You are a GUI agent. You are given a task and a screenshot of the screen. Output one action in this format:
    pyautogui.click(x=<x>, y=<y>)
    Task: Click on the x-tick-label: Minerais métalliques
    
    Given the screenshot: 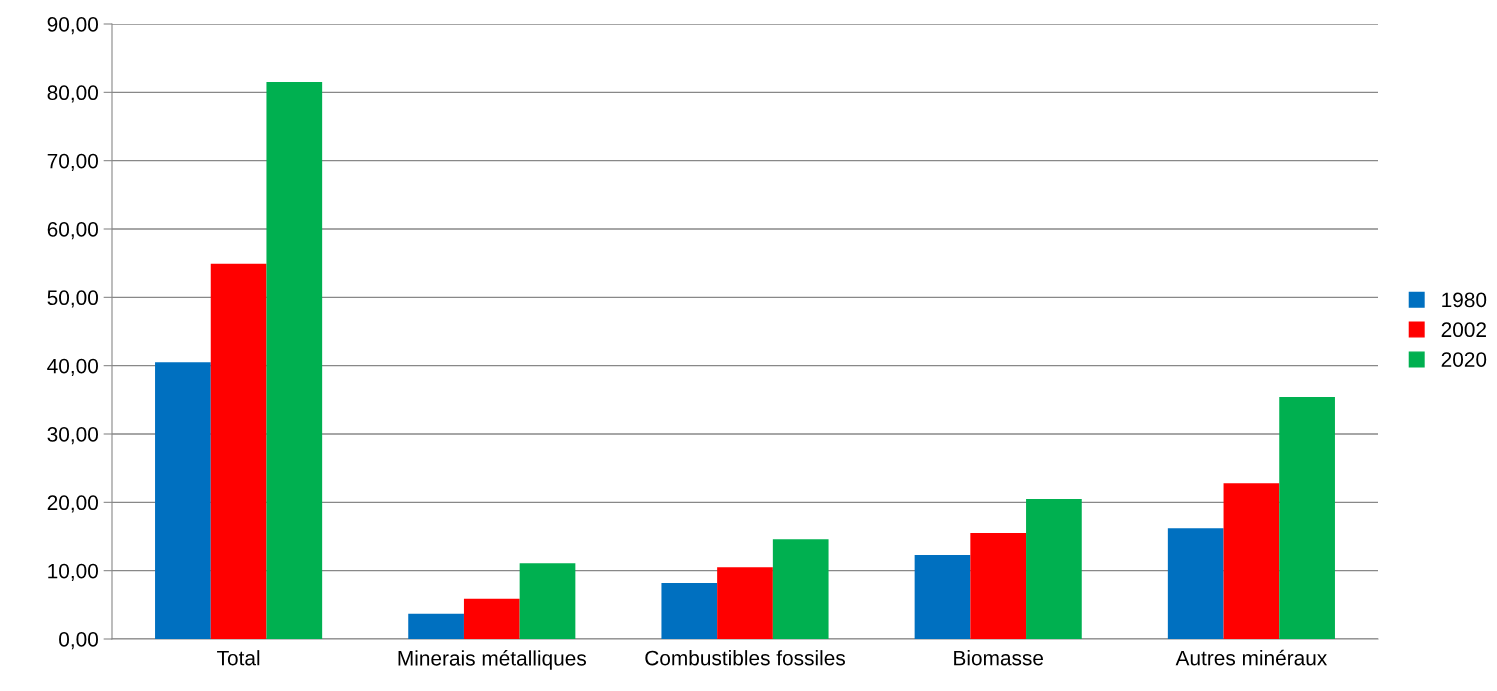 What is the action you would take?
    pyautogui.click(x=492, y=660)
    